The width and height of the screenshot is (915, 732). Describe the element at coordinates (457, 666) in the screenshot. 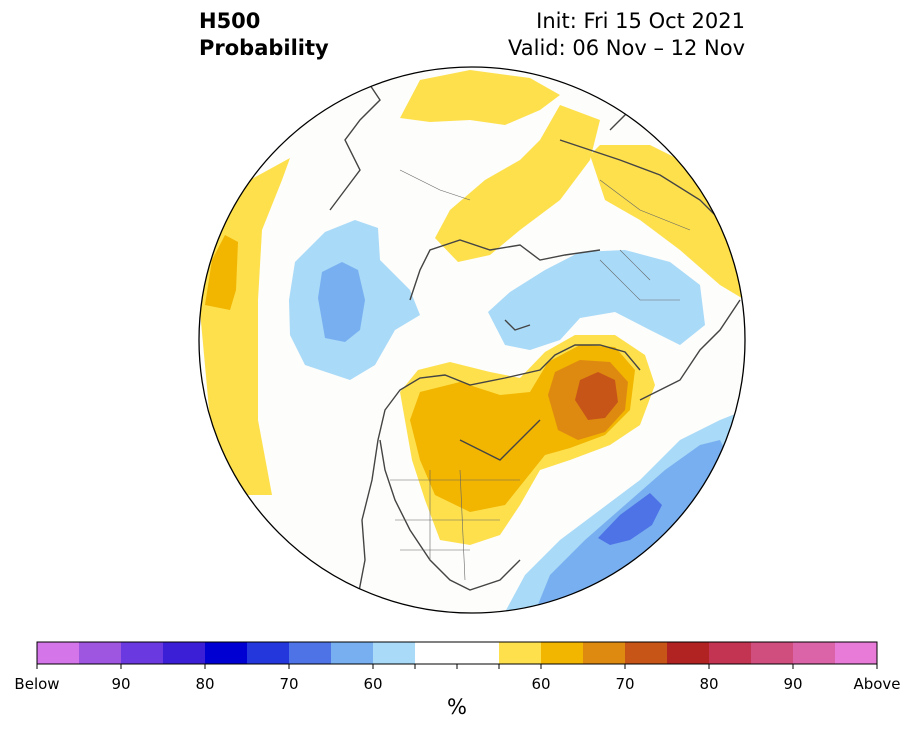

I see `colorbar-ticks` at that location.